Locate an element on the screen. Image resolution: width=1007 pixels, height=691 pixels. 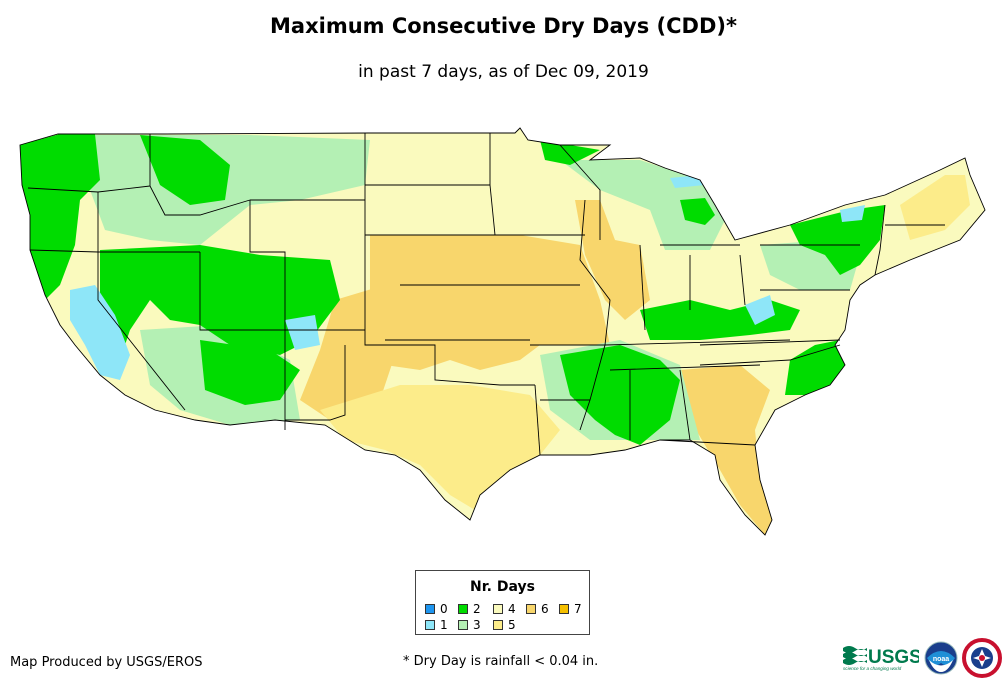
border-al-ga is located at coordinates (685, 405).